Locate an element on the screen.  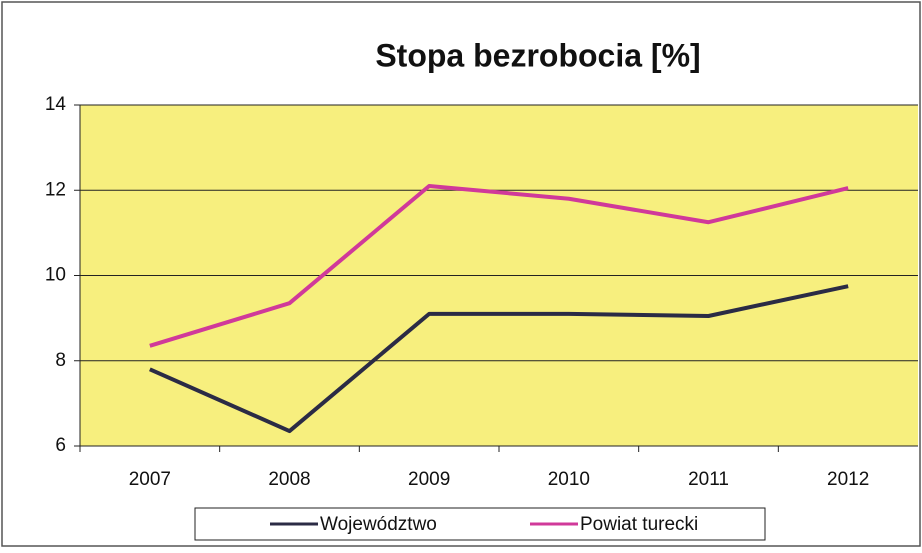
legend-label: Powiat turecki is located at coordinates (639, 524).